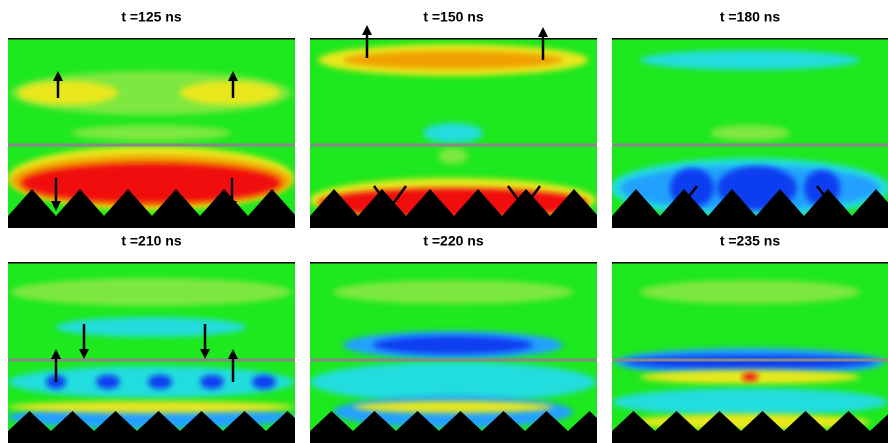 Image resolution: width=888 pixels, height=443 pixels. I want to click on panel-title: t =235 ns, so click(750, 241).